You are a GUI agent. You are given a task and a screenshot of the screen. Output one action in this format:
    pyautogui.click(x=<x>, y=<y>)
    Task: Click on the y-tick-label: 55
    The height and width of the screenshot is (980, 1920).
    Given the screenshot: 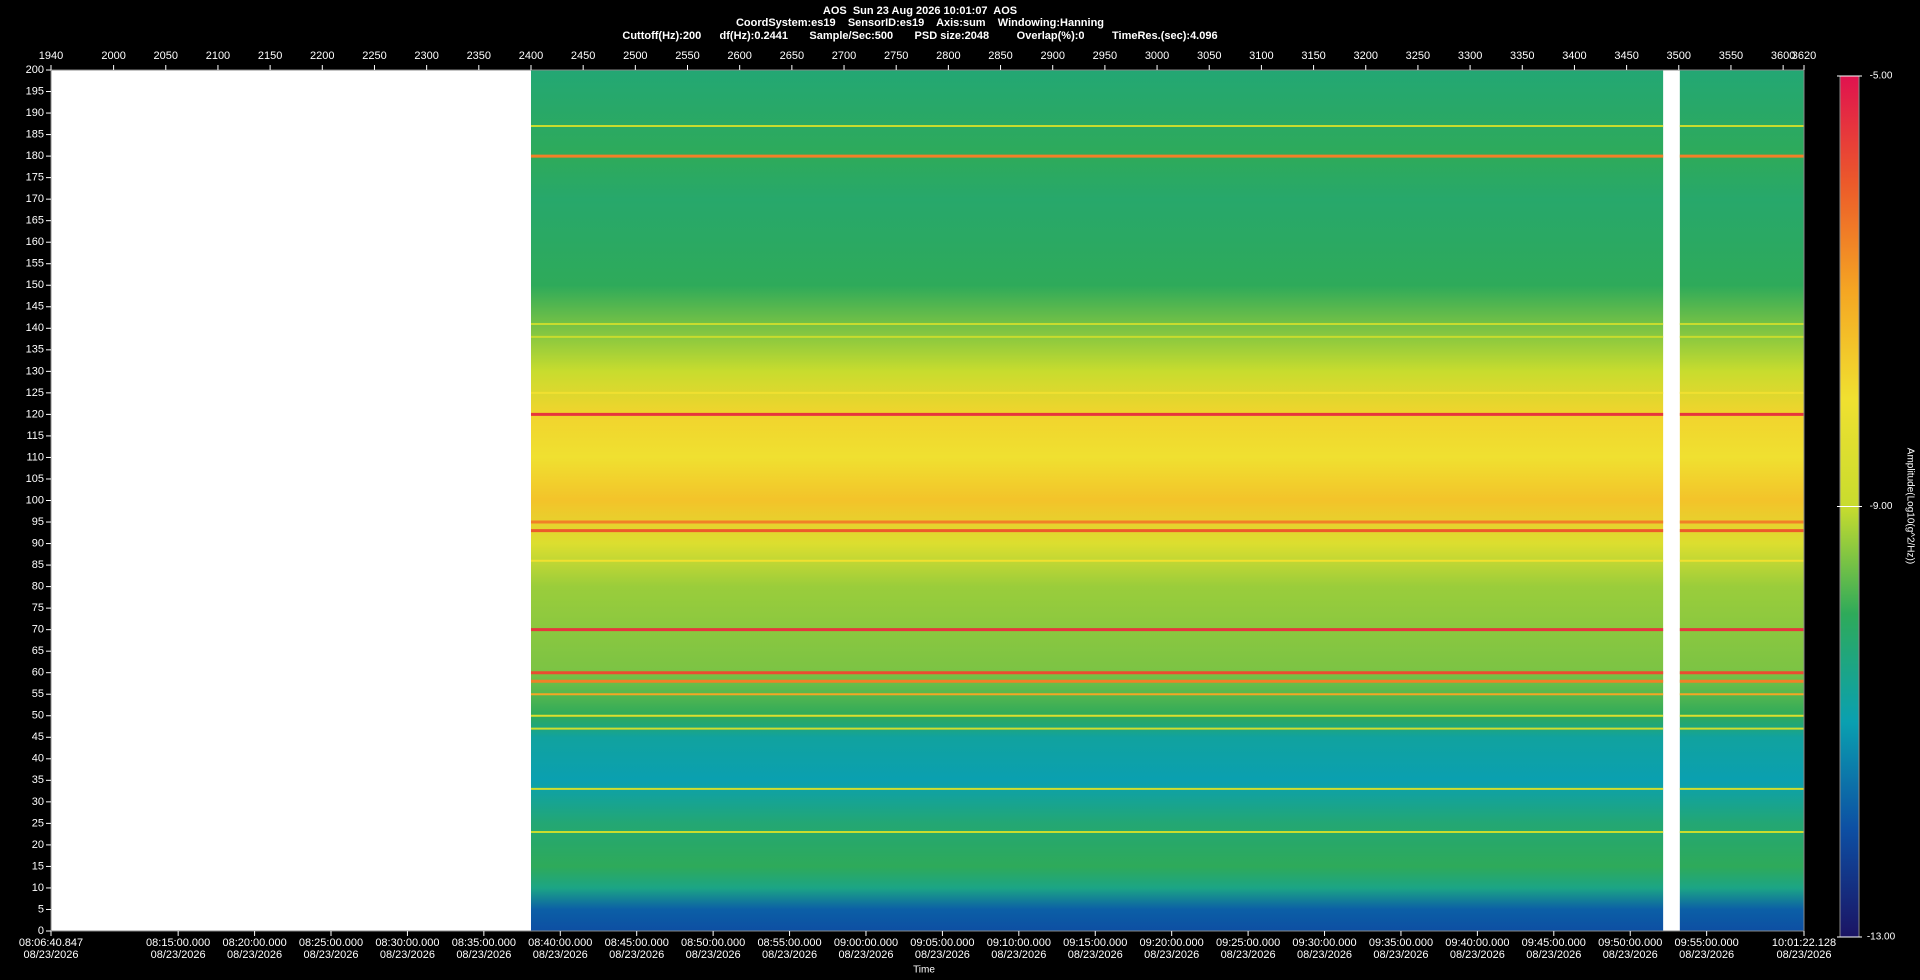 What is the action you would take?
    pyautogui.click(x=38, y=694)
    